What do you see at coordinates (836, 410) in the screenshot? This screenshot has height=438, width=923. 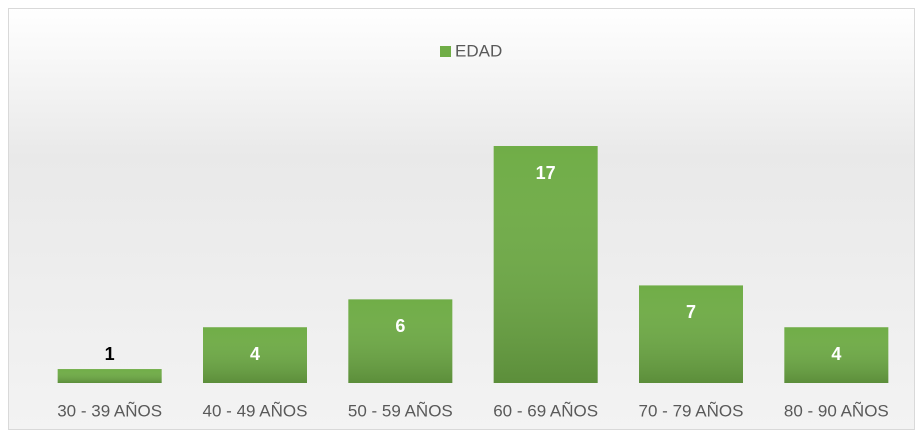 I see `x-tick-label: 80 - 90 AÑOS` at bounding box center [836, 410].